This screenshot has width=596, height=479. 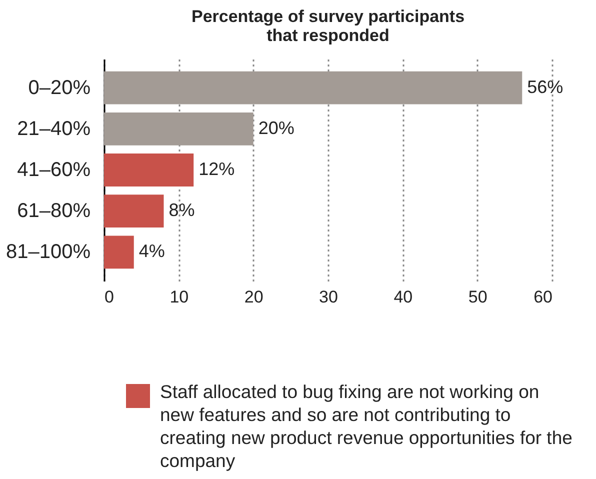 What do you see at coordinates (254, 297) in the screenshot?
I see `x-tick-label: 20` at bounding box center [254, 297].